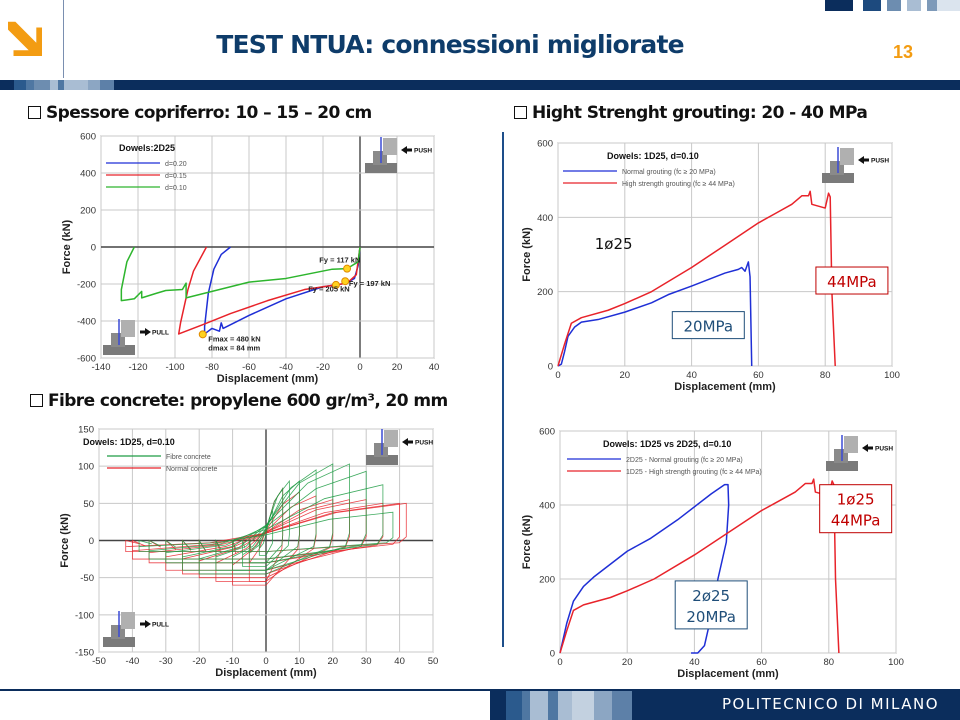  What do you see at coordinates (856, 500) in the screenshot?
I see `callout-text: 1ø25` at bounding box center [856, 500].